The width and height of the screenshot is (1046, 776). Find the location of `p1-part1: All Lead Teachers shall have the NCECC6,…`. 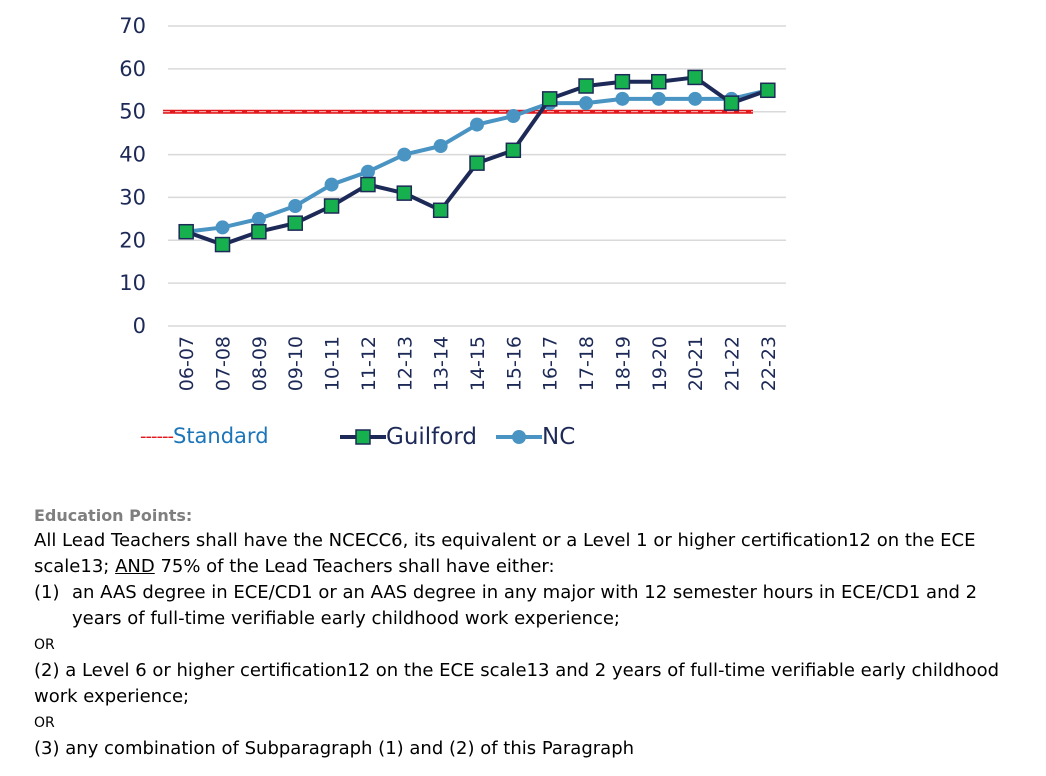

p1-part1: All Lead Teachers shall have the NCECC6,… is located at coordinates (505, 553).